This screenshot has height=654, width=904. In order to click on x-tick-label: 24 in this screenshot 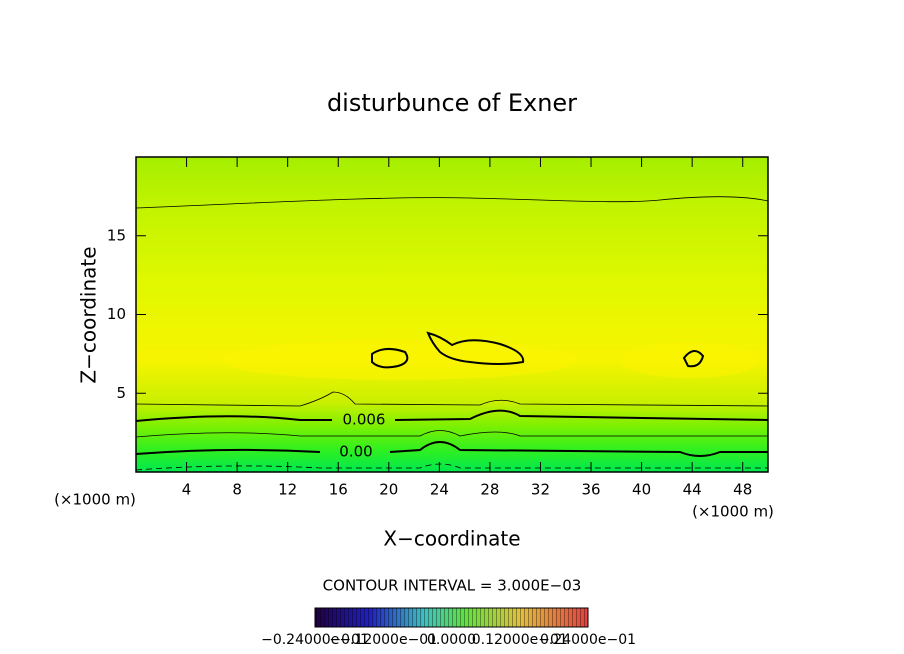, I will do `click(439, 490)`.